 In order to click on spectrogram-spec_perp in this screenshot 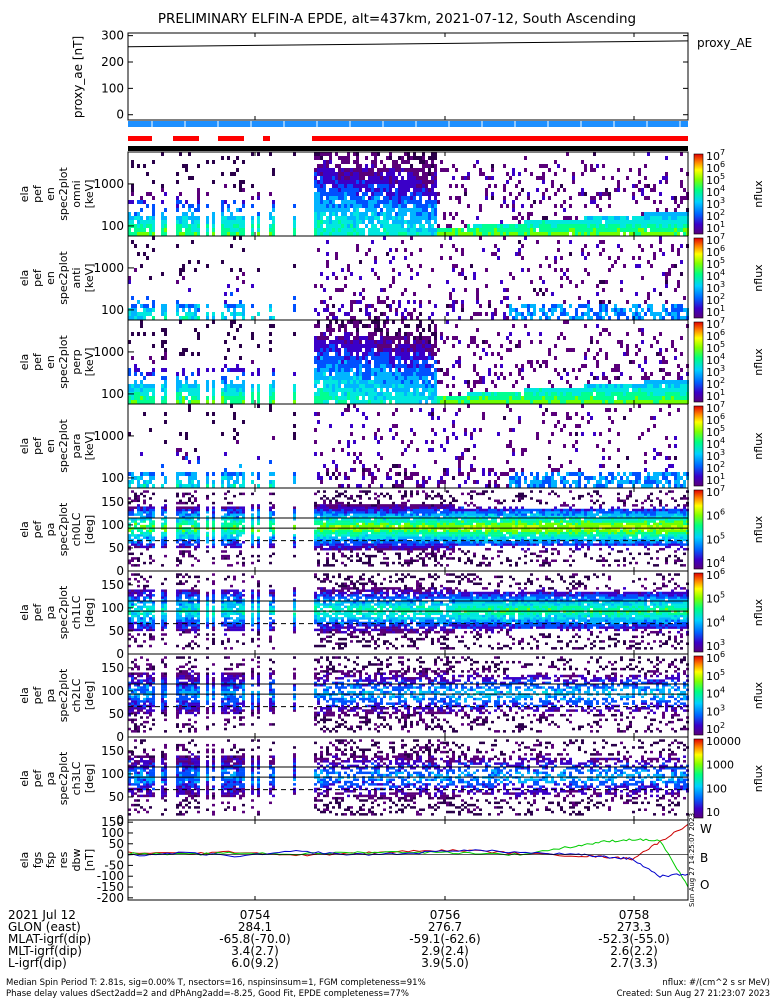, I will do `click(408, 362)`.